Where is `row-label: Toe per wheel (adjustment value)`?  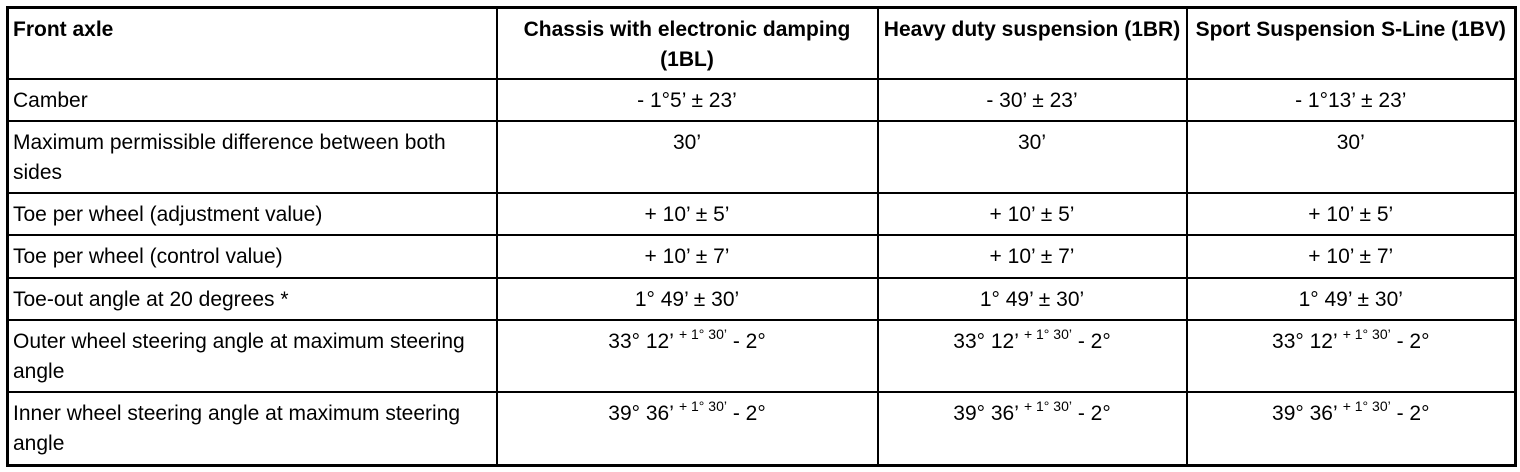 row-label: Toe per wheel (adjustment value) is located at coordinates (252, 213).